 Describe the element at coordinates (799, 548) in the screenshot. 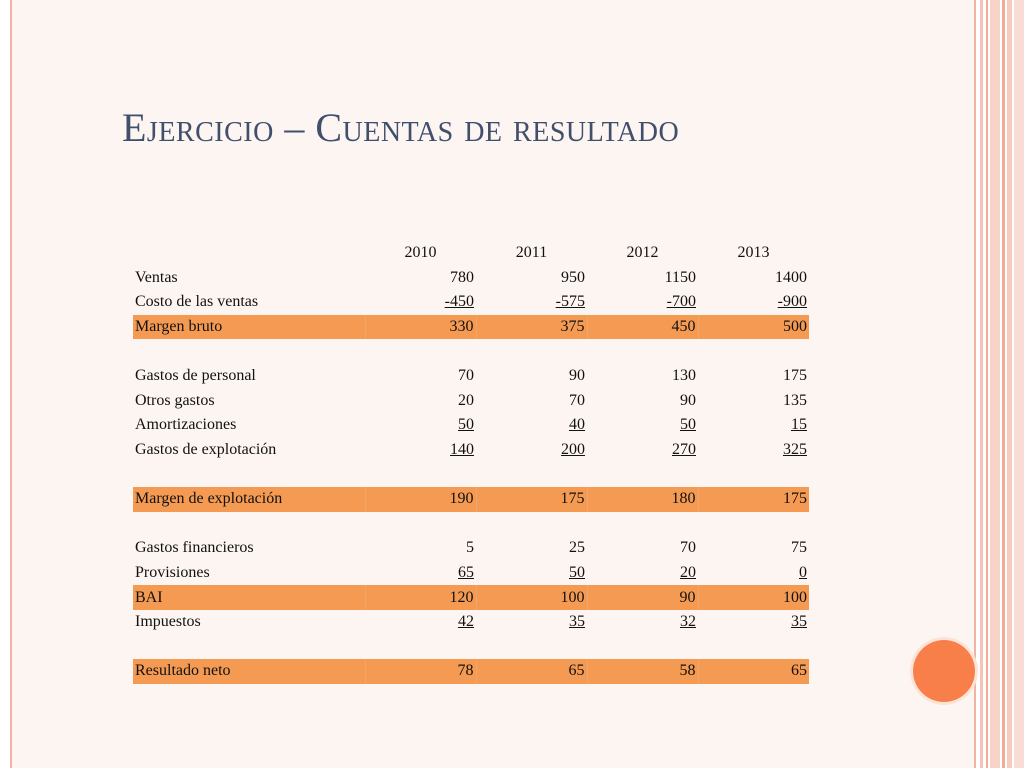

I see `cell-value: 75` at that location.